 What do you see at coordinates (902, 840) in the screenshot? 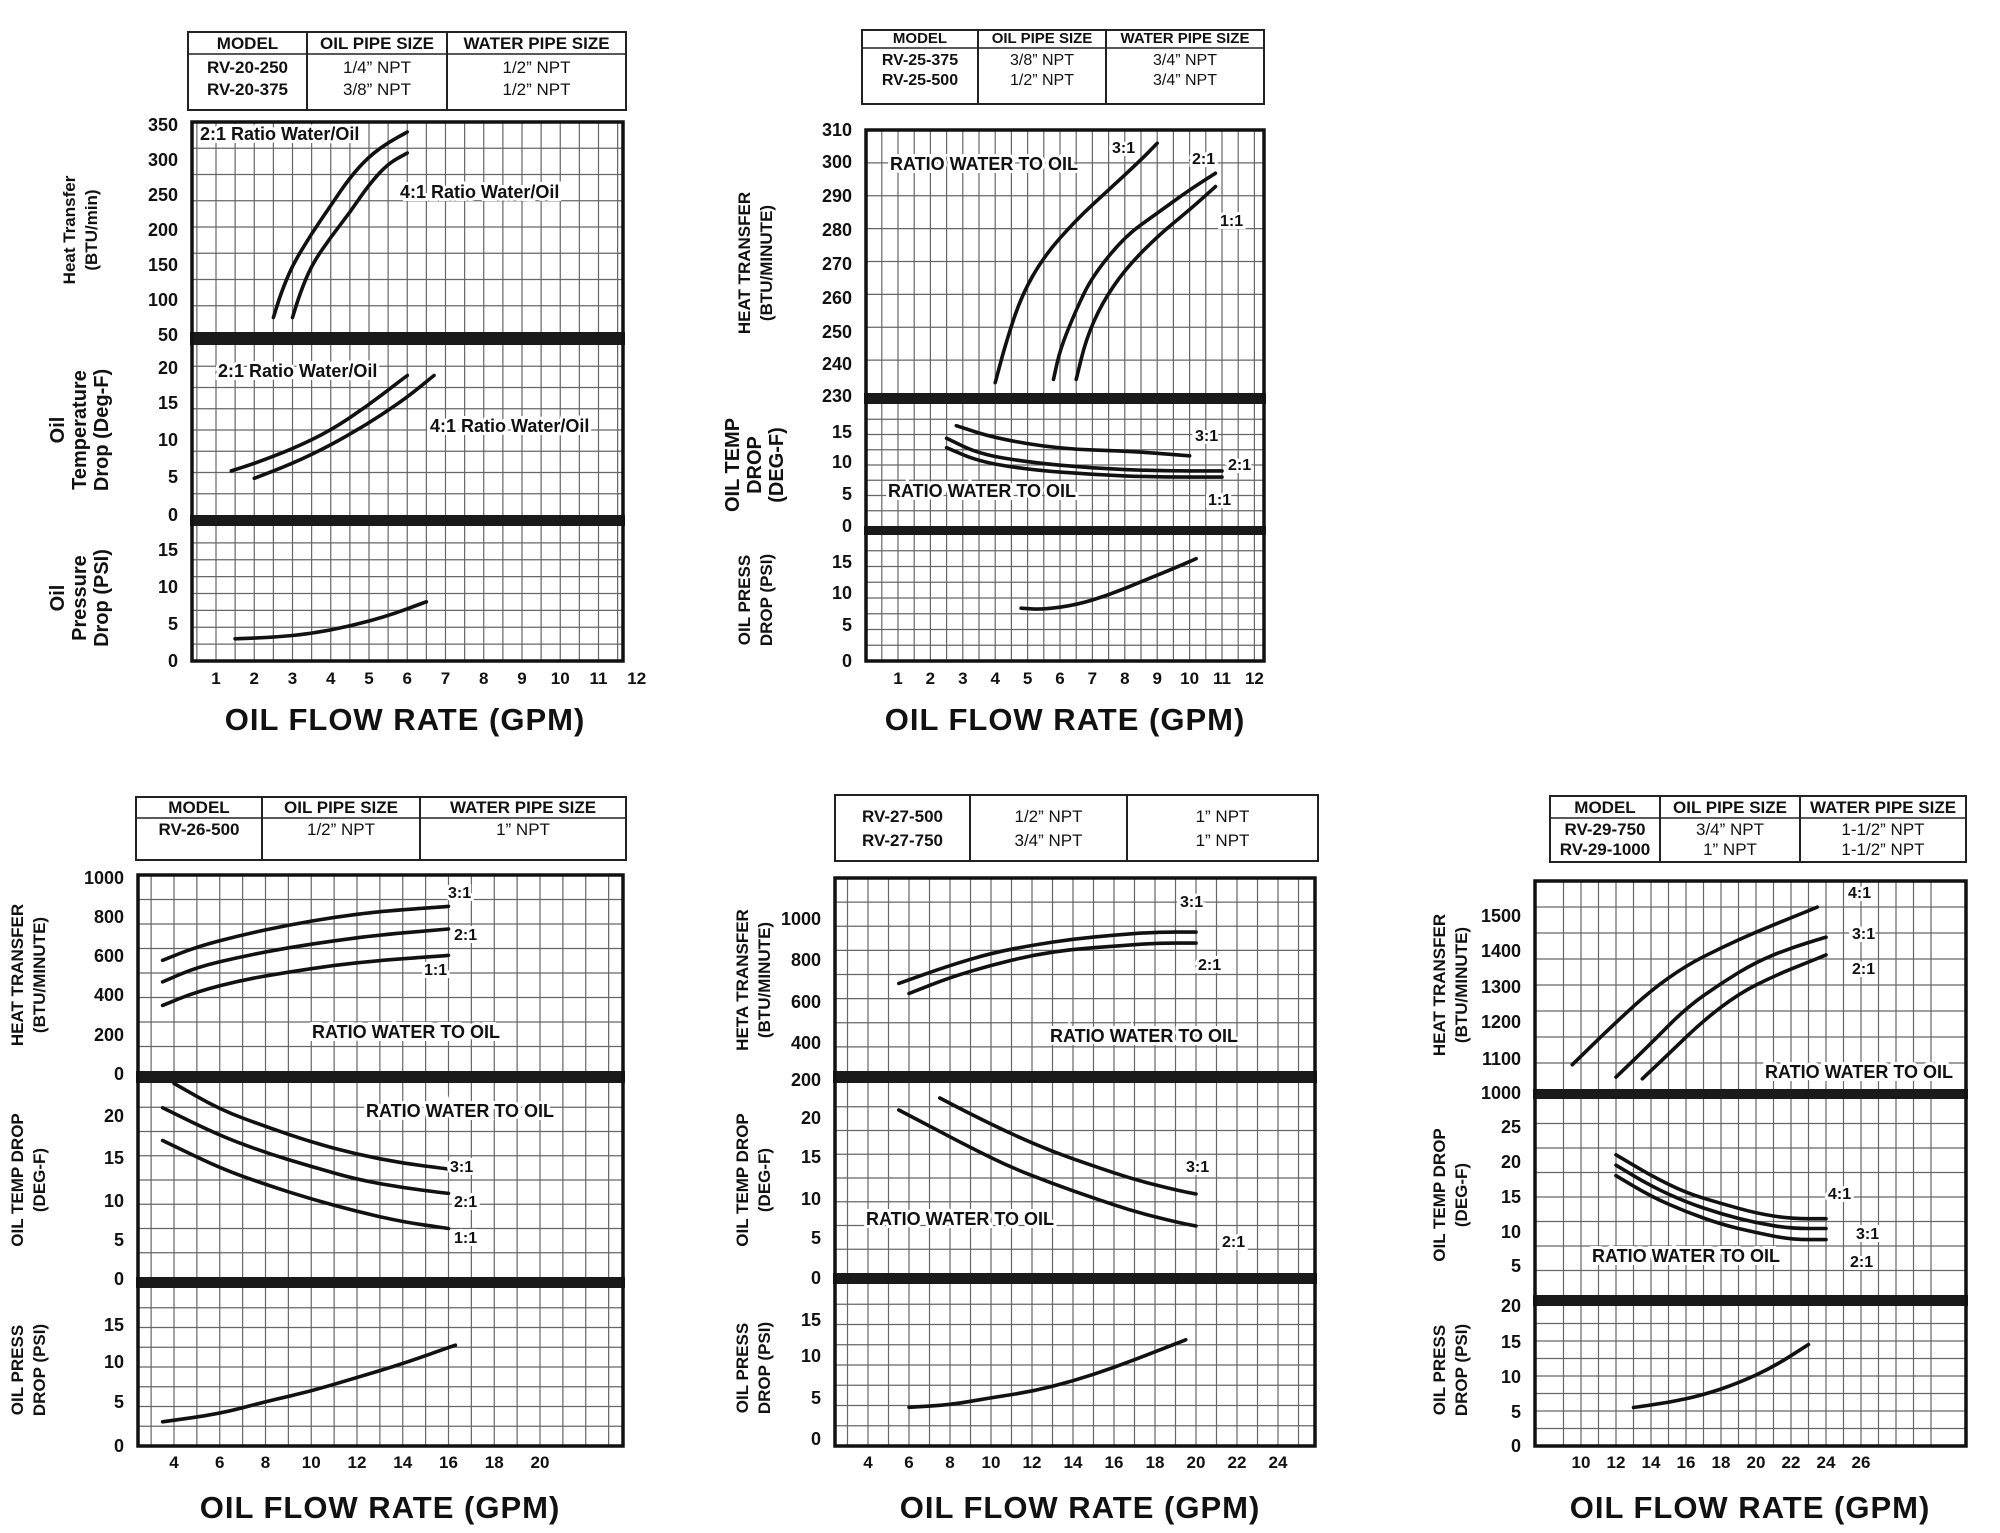
I see `table-cell: RV-27-750` at bounding box center [902, 840].